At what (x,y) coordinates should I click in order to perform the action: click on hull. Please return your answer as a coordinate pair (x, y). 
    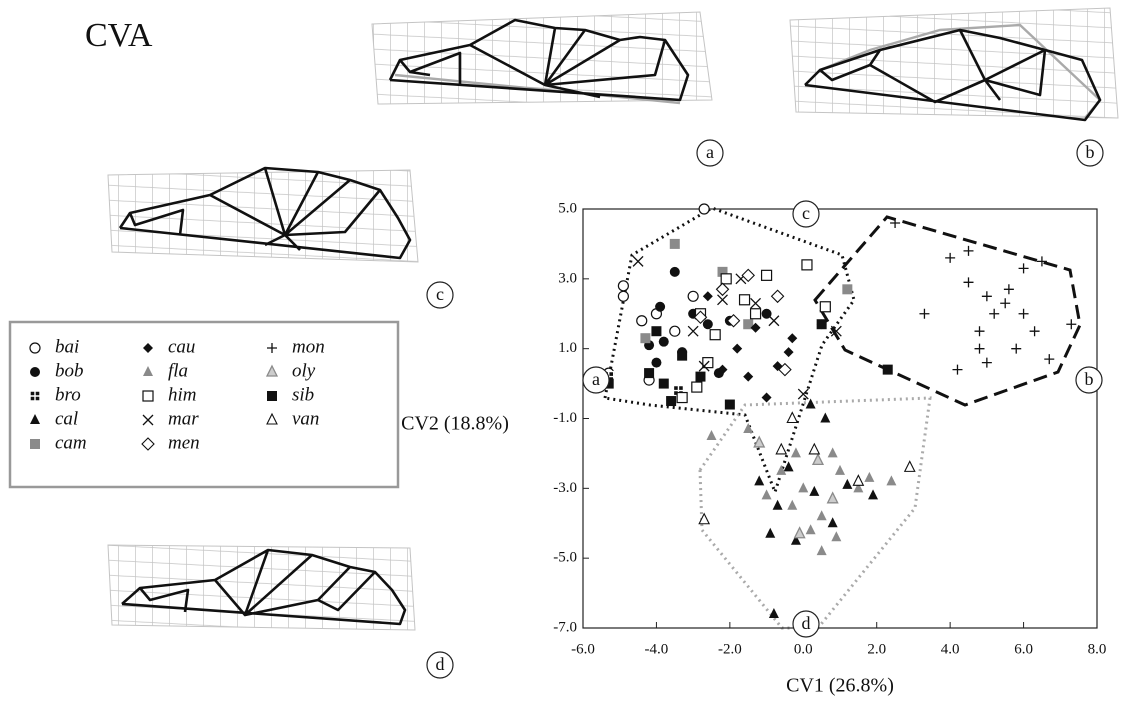
    Looking at the image, I should click on (729, 351).